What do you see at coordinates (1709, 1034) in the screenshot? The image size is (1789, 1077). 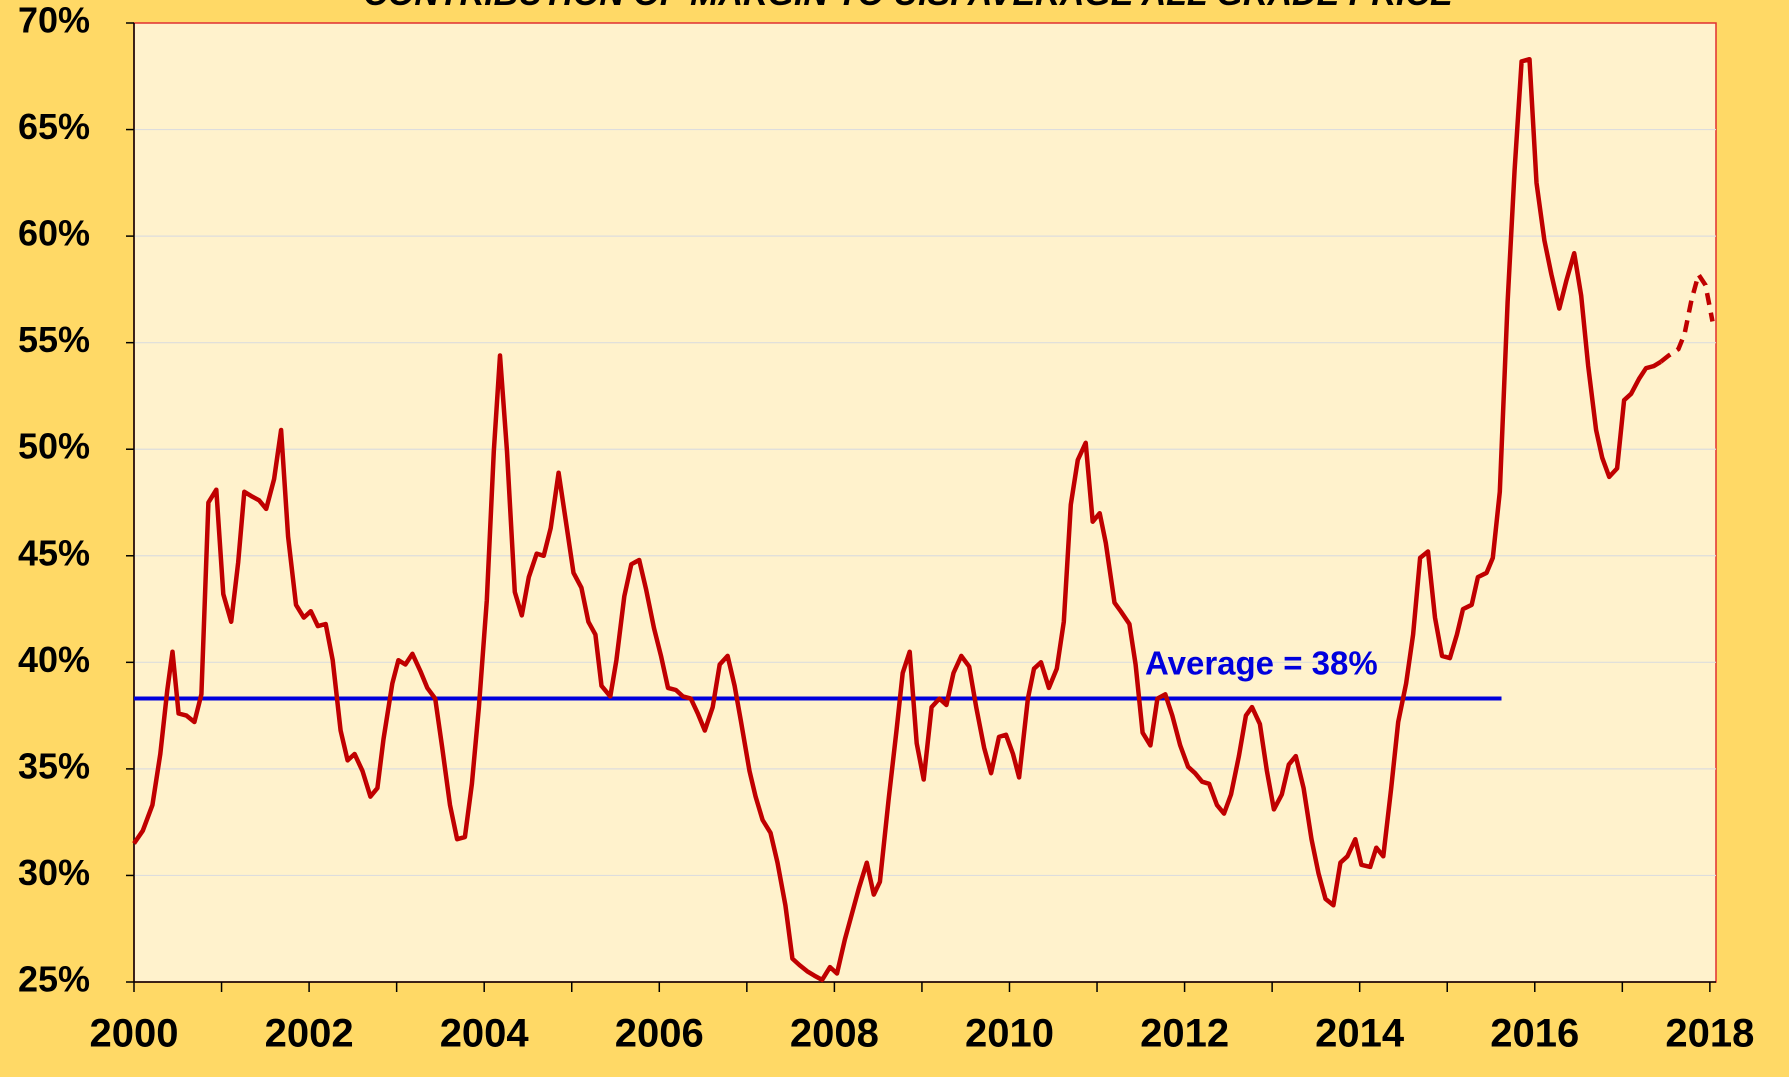 I see `x-tick-label: 2018` at bounding box center [1709, 1034].